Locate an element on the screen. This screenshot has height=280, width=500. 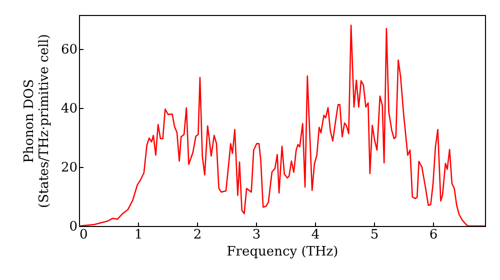
x-tick-label: 5 is located at coordinates (374, 235).